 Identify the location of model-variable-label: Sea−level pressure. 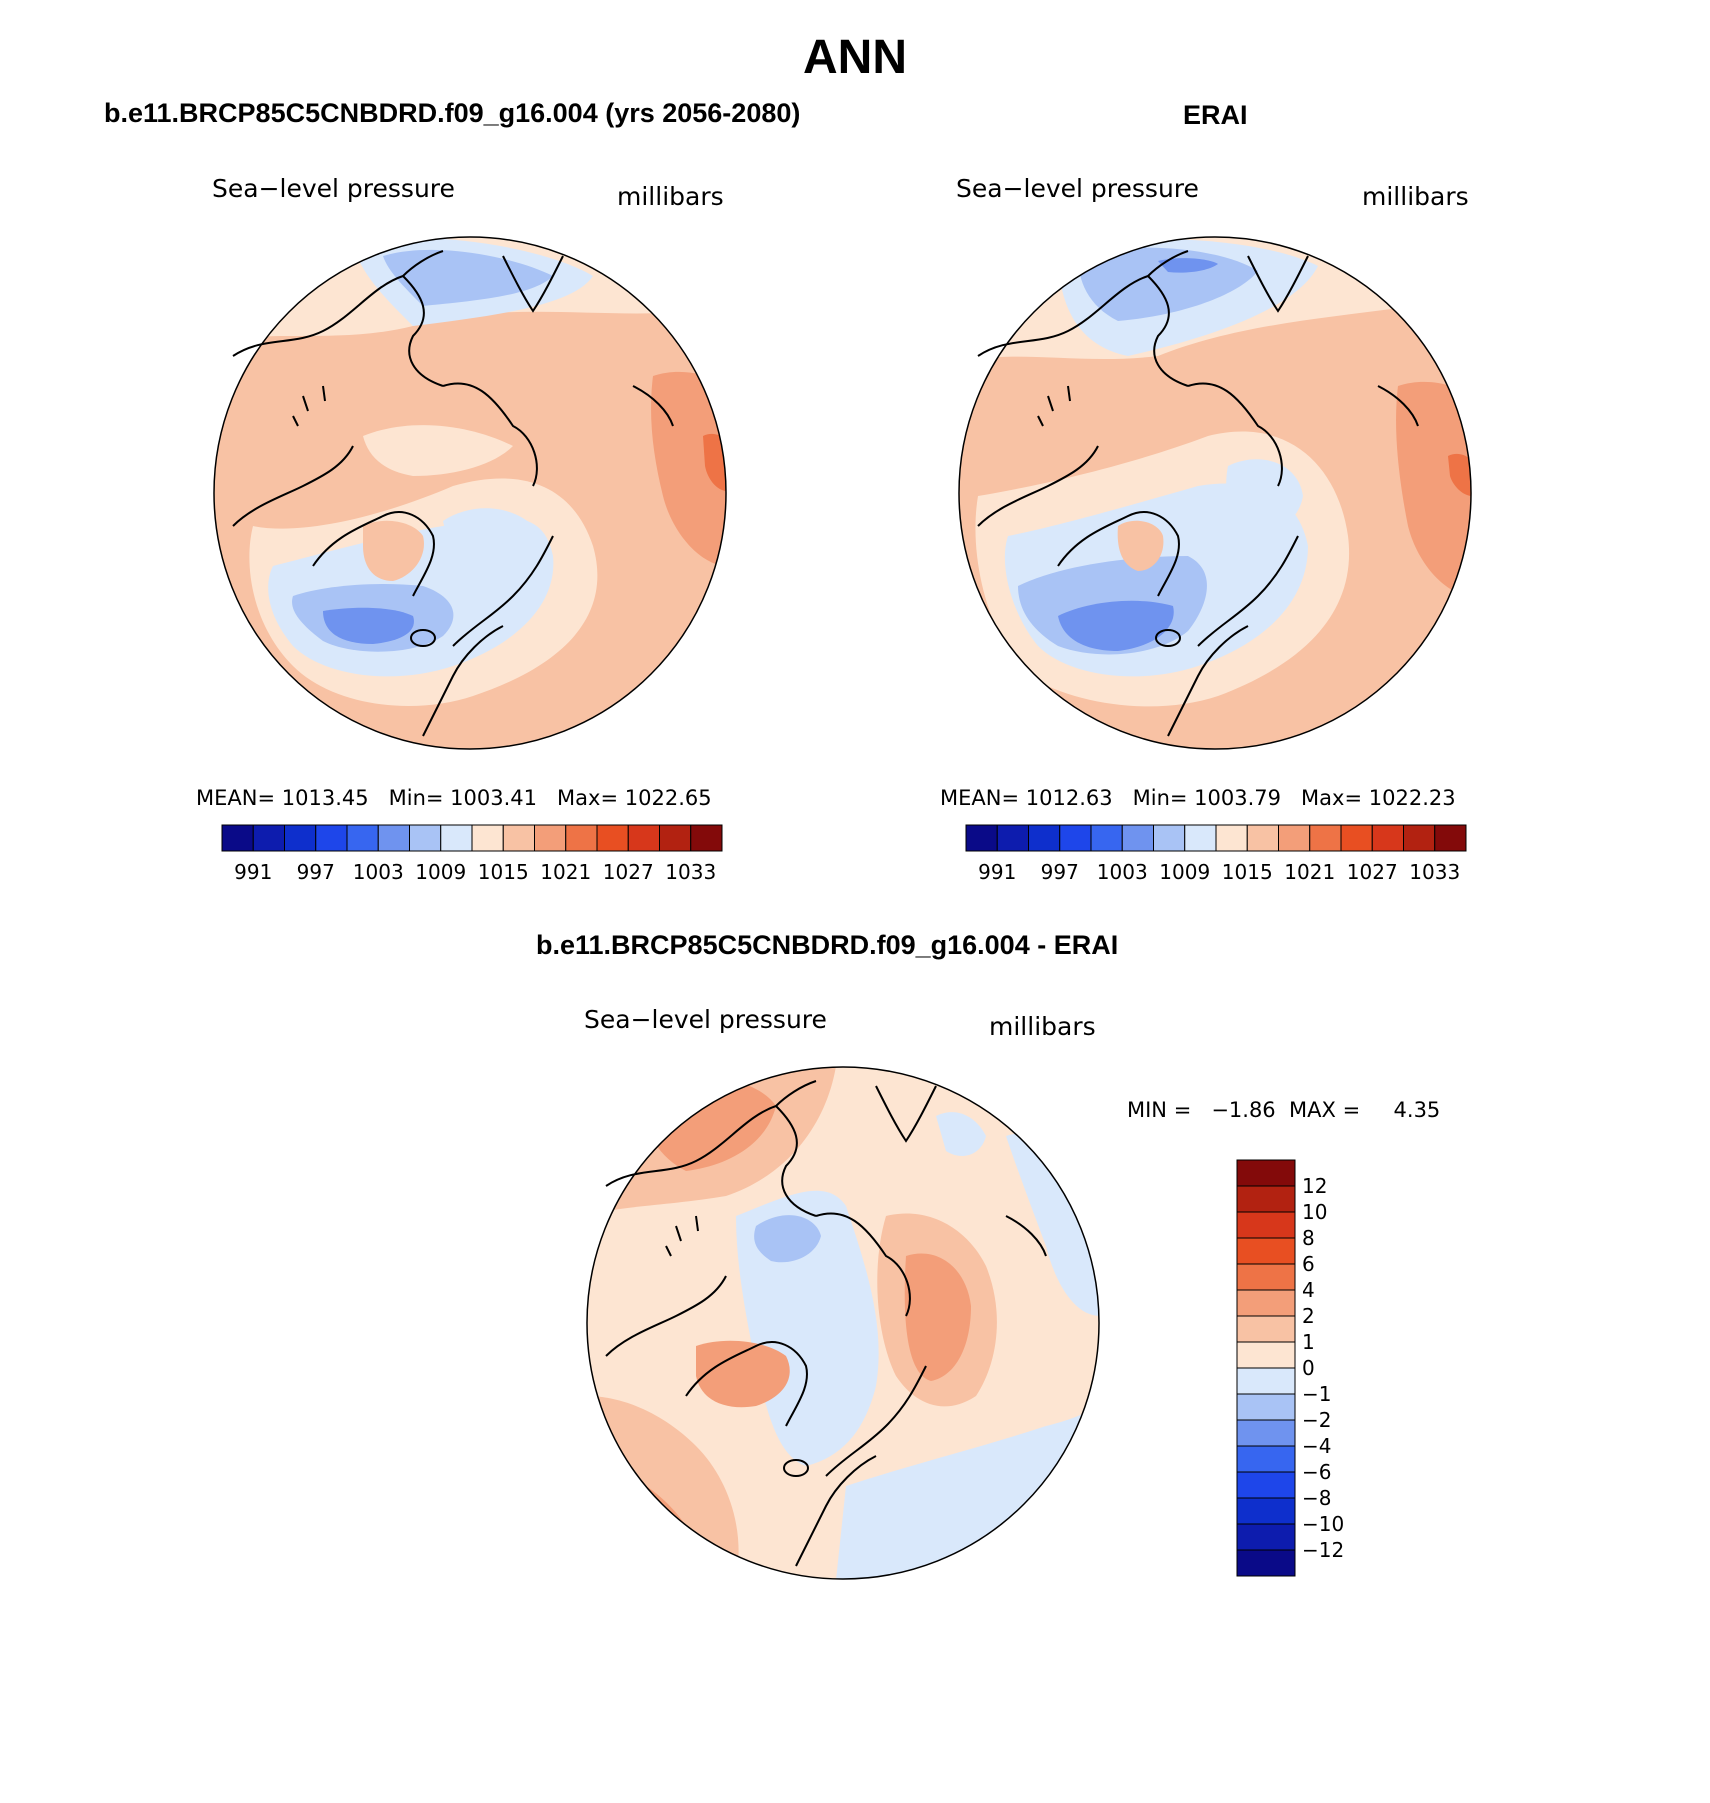
(333, 188).